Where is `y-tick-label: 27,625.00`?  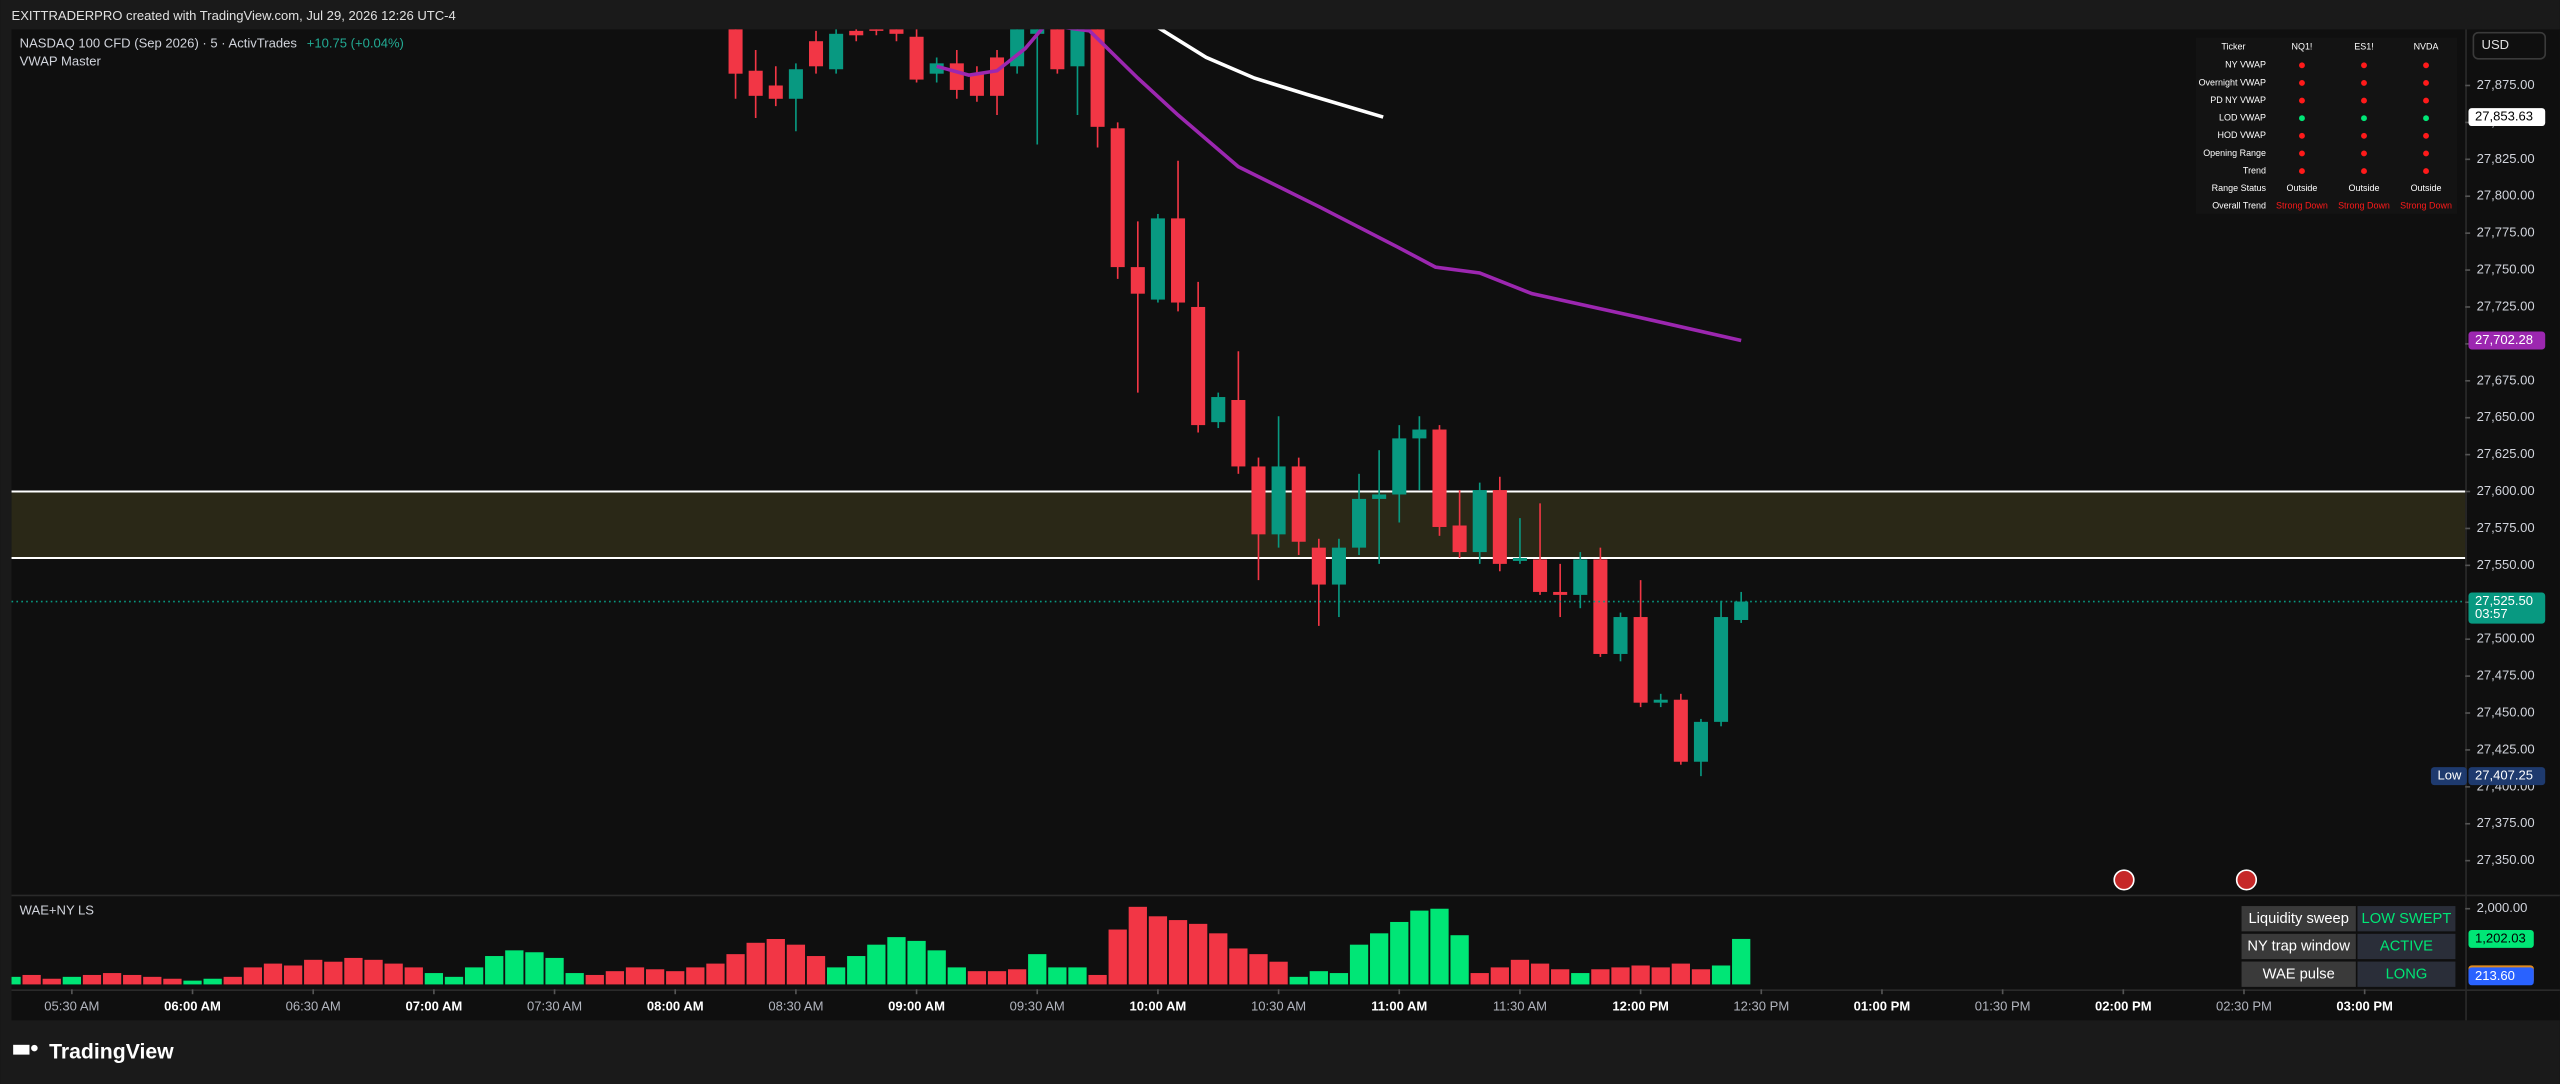
y-tick-label: 27,625.00 is located at coordinates (2506, 453).